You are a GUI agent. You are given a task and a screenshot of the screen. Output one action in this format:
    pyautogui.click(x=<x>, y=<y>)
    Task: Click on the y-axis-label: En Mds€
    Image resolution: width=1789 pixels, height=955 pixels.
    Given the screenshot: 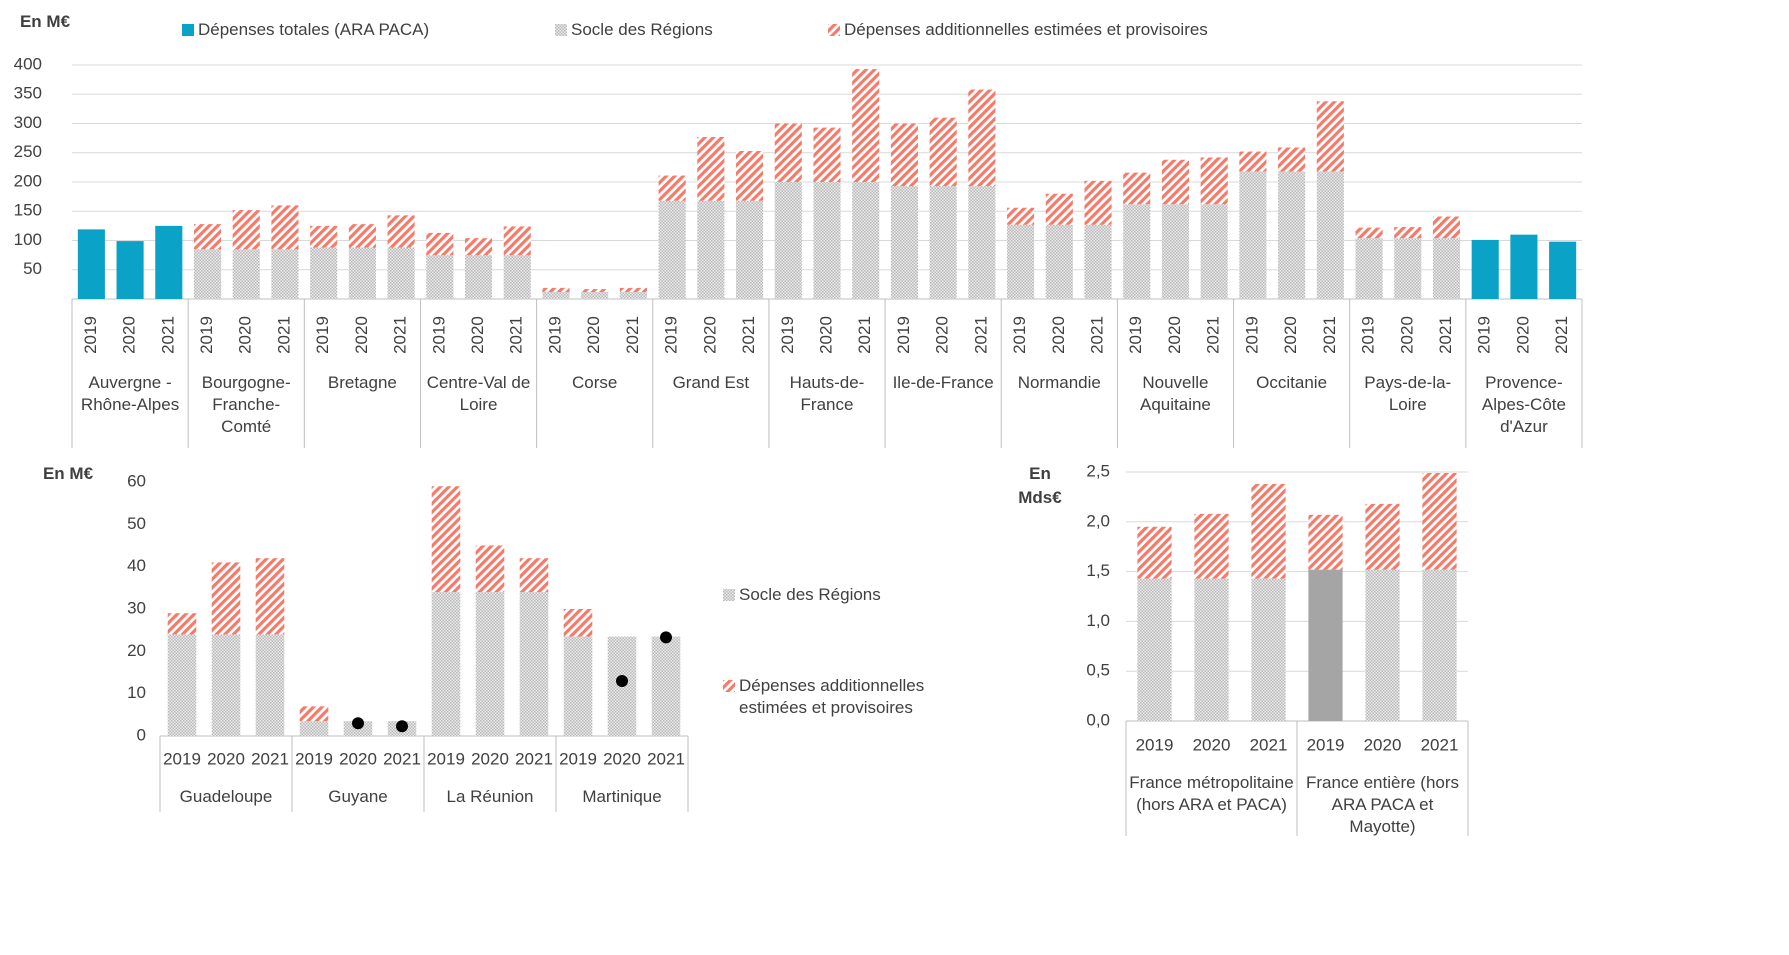 What is the action you would take?
    pyautogui.click(x=1040, y=485)
    